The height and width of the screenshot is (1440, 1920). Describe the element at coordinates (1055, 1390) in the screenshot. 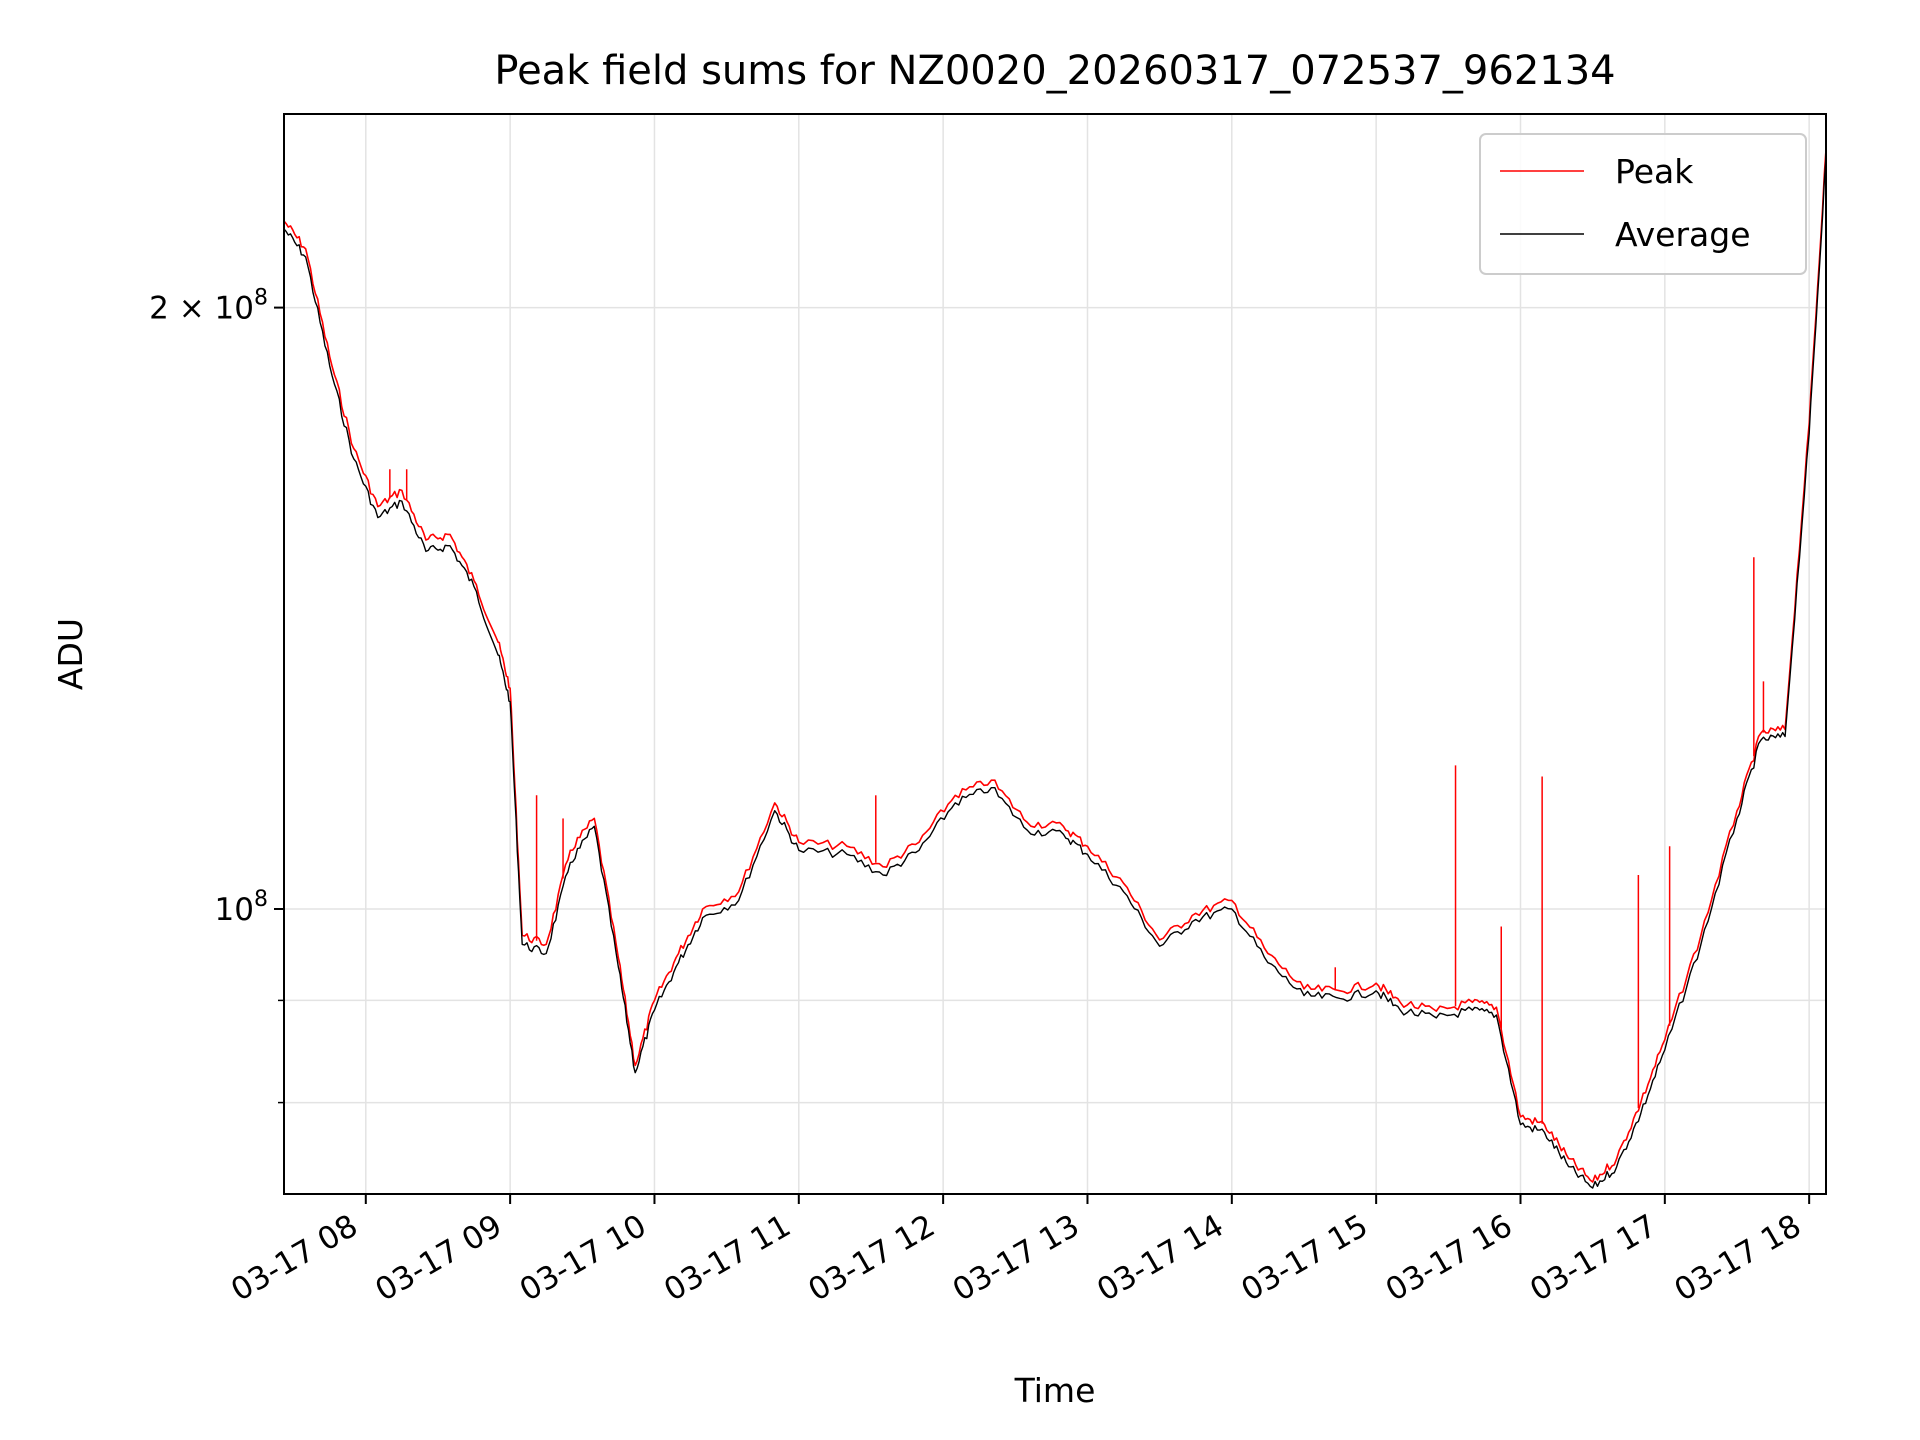

I see `x-axis-label: Time` at that location.